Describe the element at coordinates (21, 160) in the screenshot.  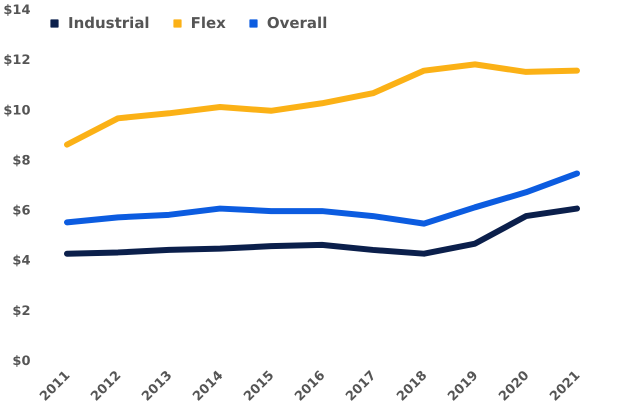
I see `y-tick-label: $8` at that location.